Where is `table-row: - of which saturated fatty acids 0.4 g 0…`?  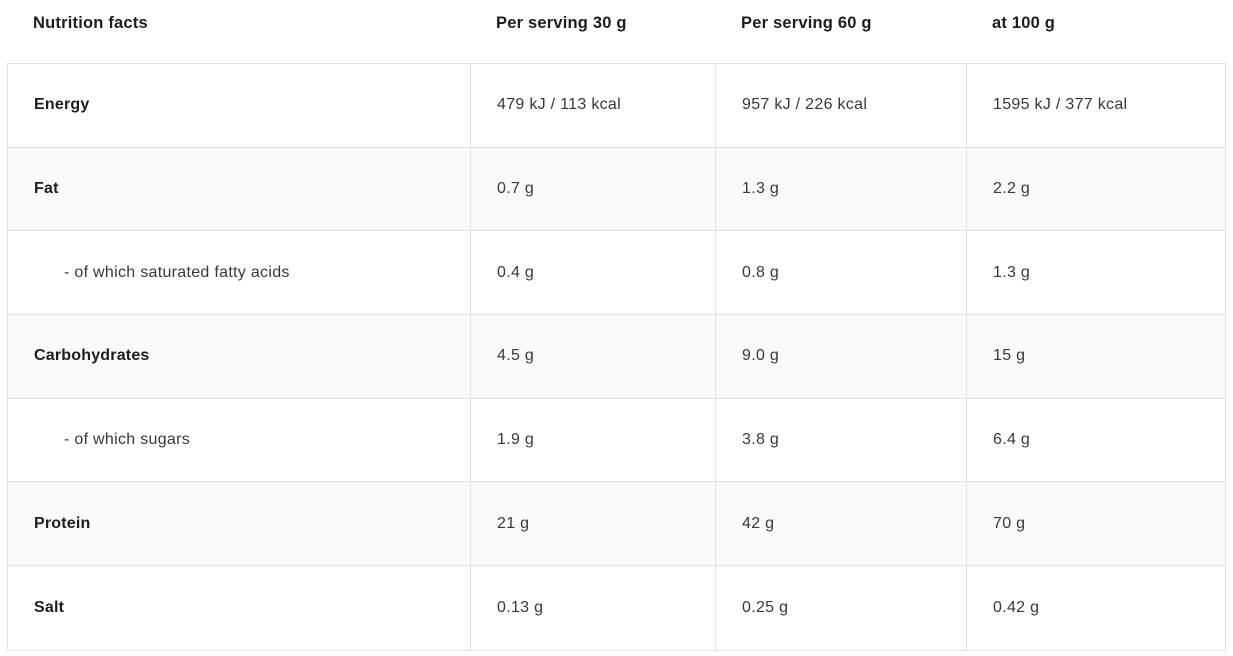 table-row: - of which saturated fatty acids 0.4 g 0… is located at coordinates (616, 273).